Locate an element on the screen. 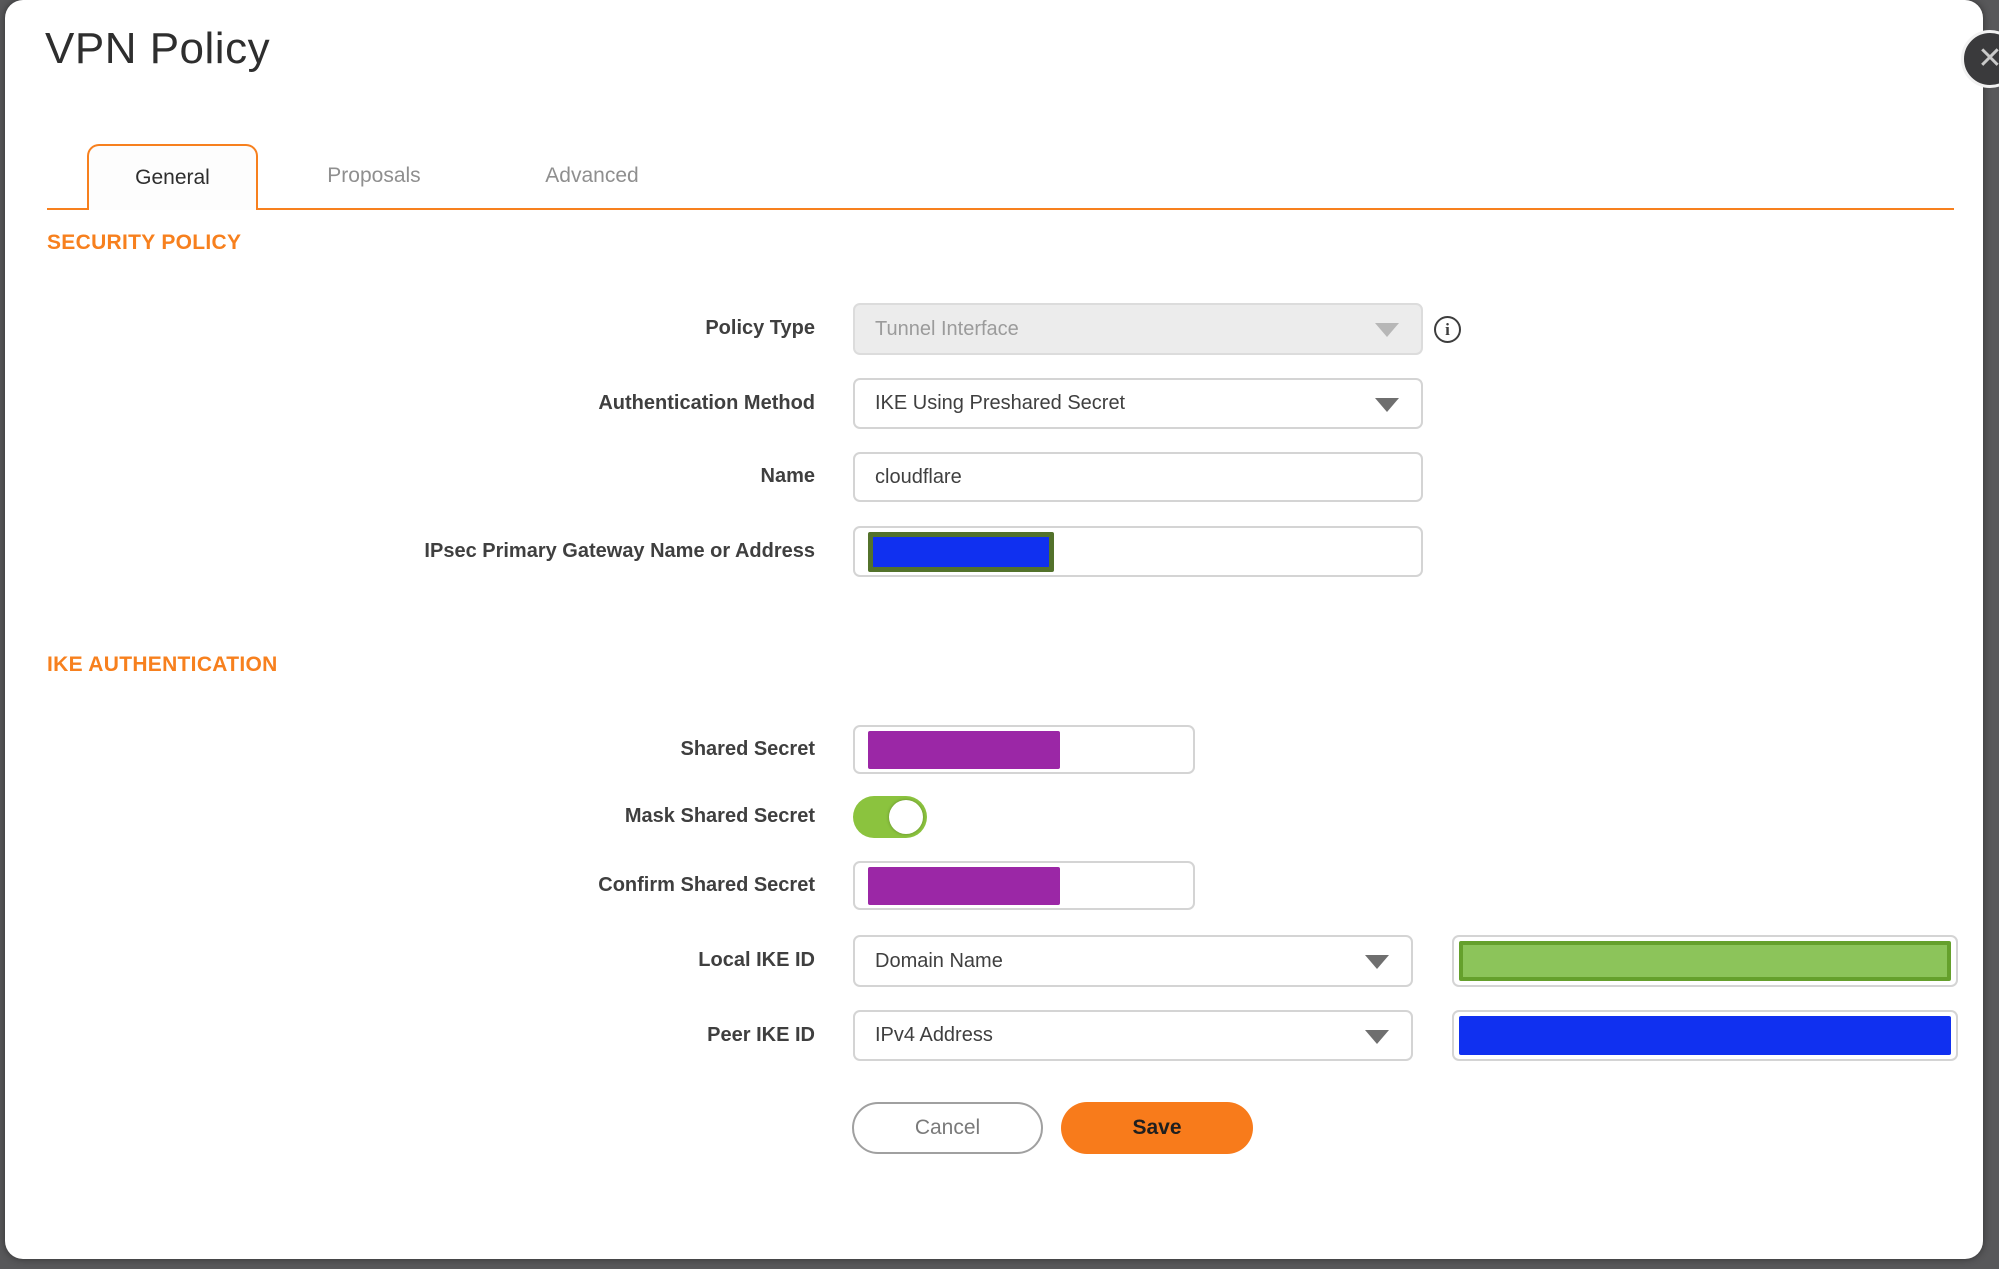  section-security-policy: SECURITY POLICY is located at coordinates (144, 242).